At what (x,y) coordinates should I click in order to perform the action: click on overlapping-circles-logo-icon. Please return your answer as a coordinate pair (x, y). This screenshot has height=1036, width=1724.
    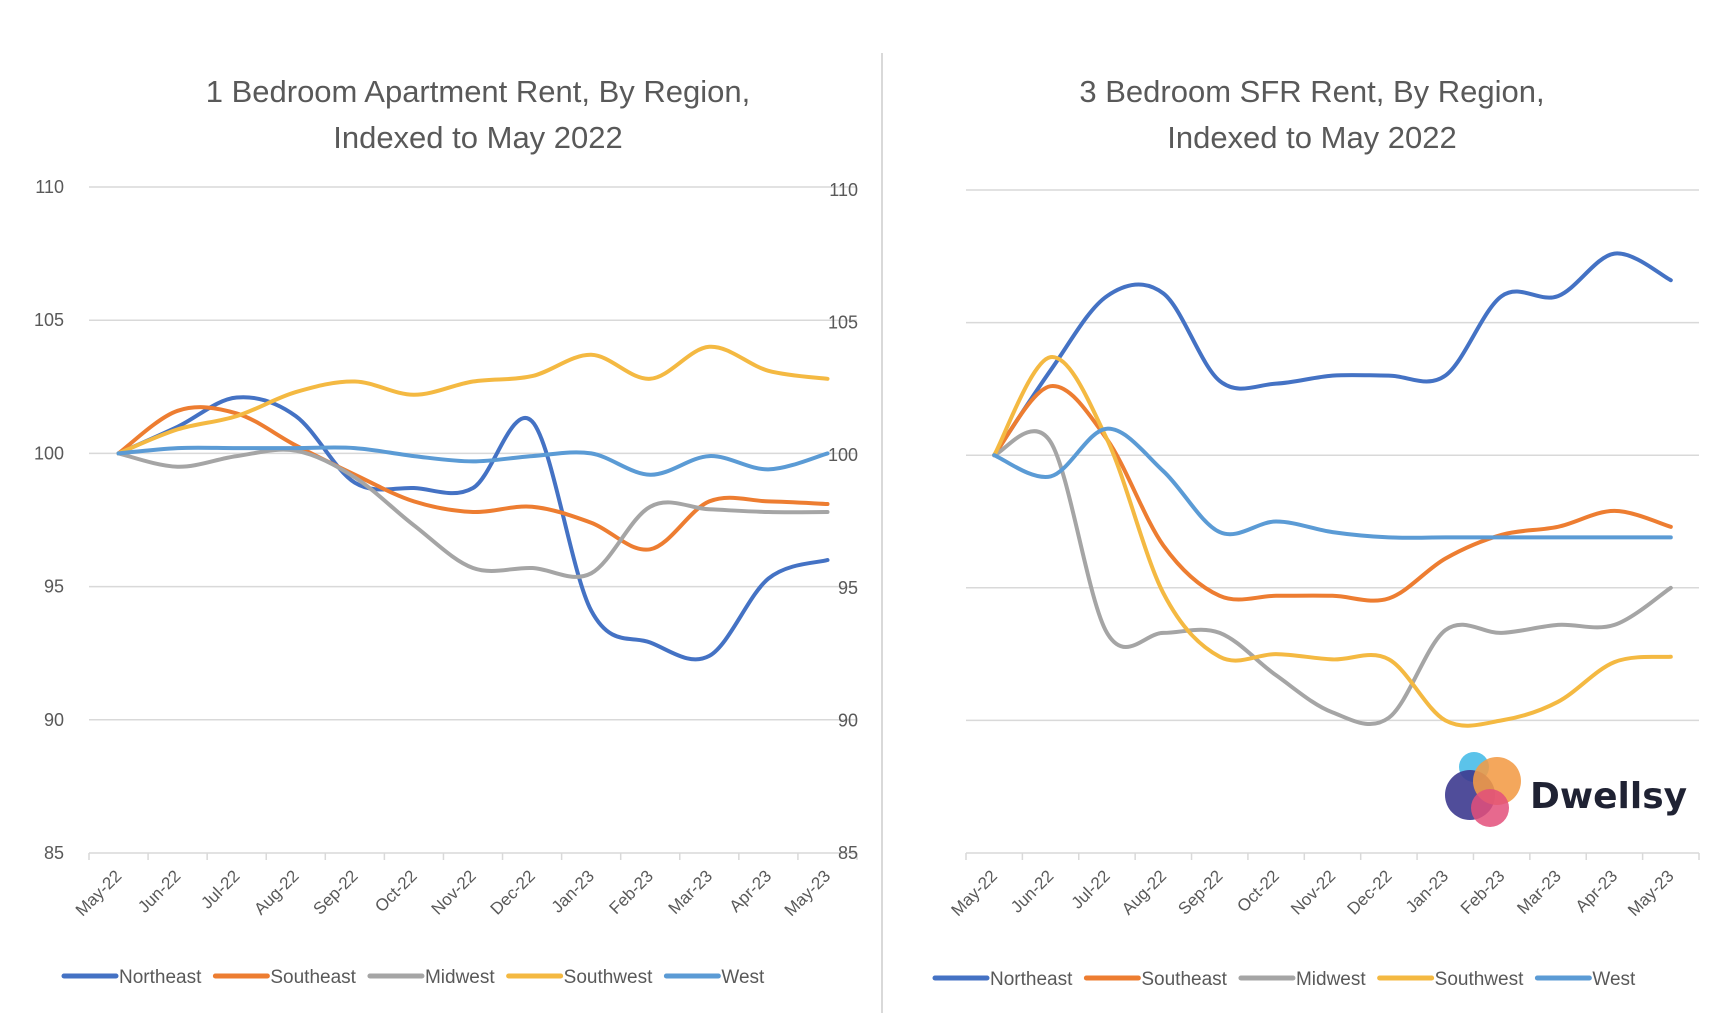
    Looking at the image, I should click on (1483, 789).